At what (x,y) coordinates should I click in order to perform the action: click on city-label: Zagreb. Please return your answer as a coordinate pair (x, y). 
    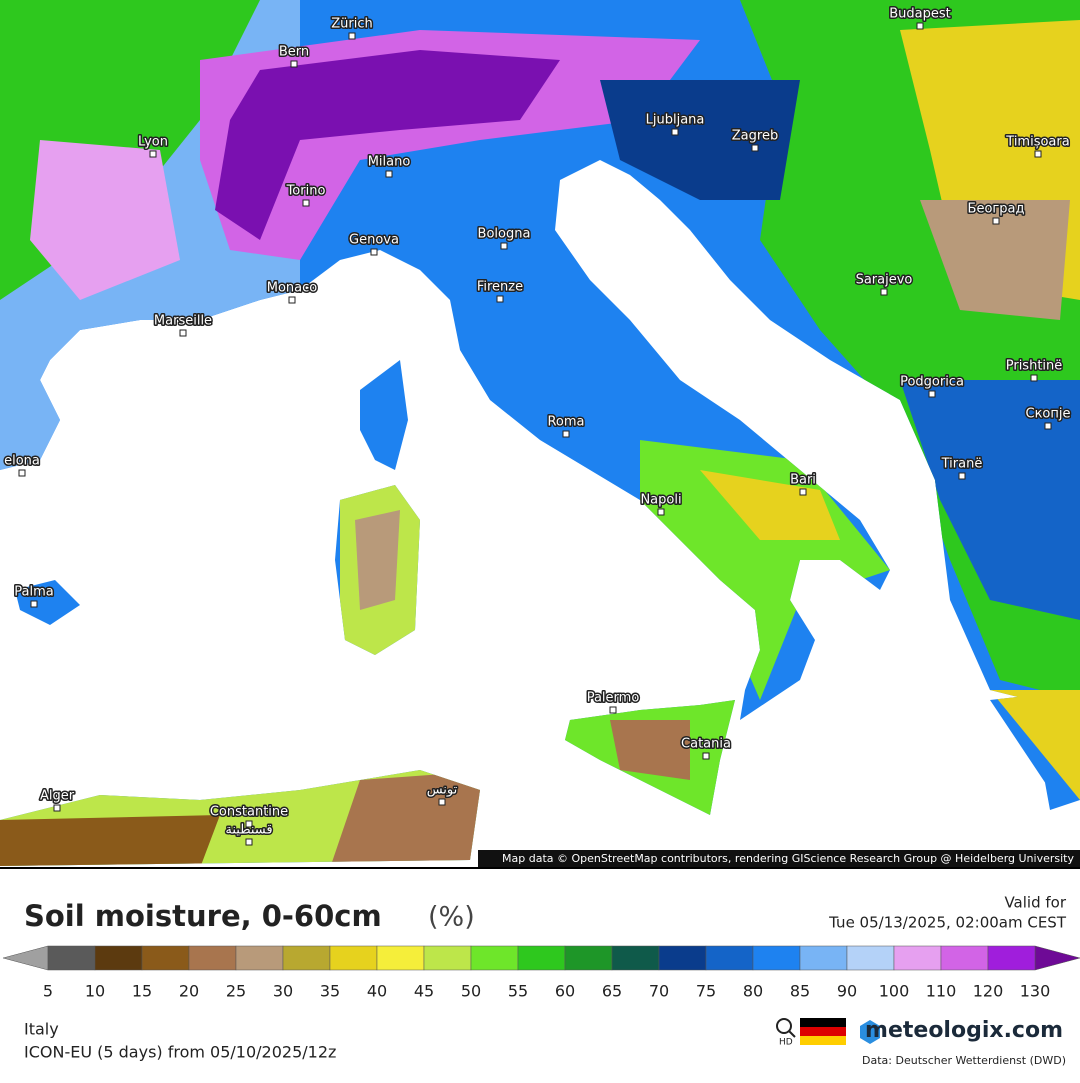
    Looking at the image, I should click on (755, 136).